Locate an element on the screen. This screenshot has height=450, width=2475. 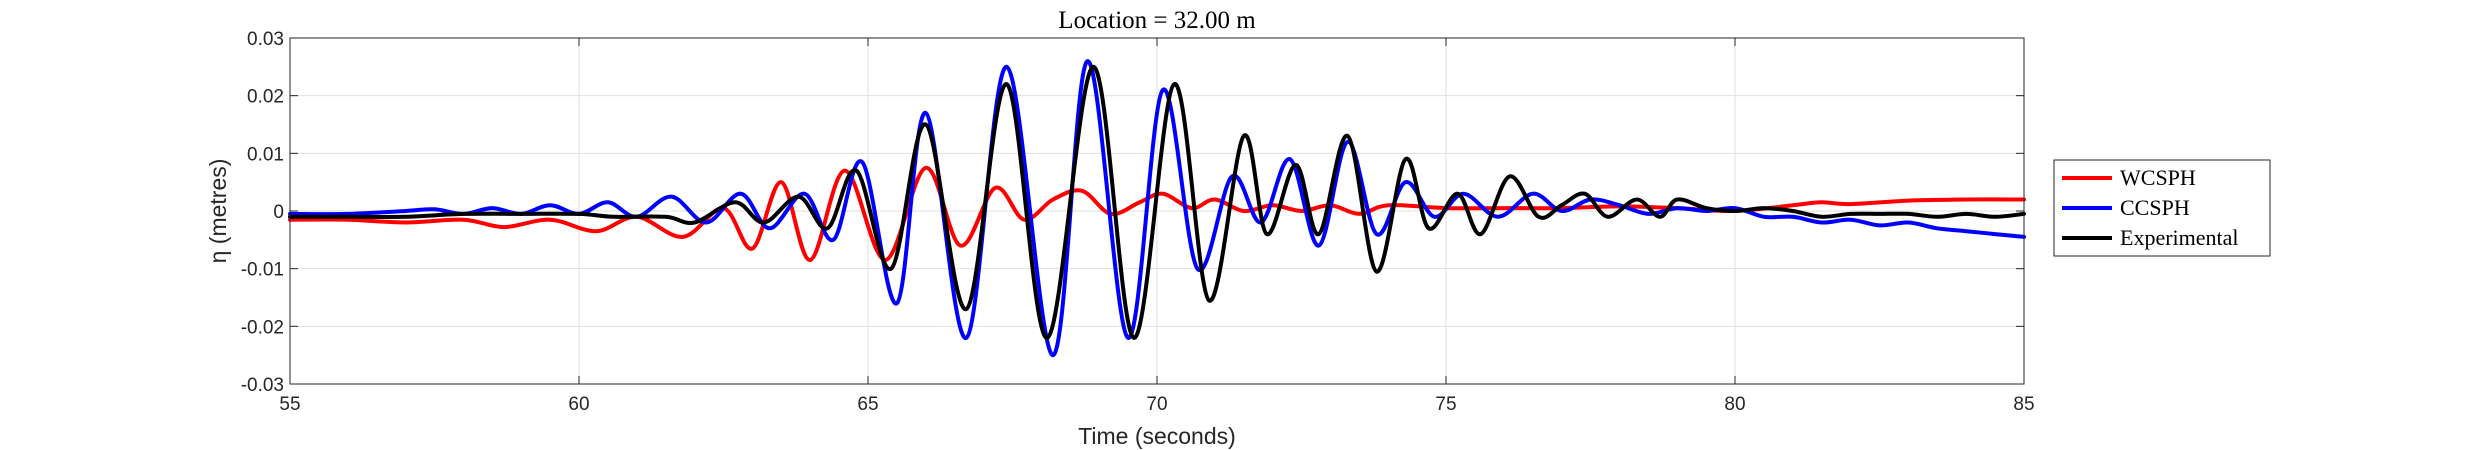
chart-title: Location = 32.00 m is located at coordinates (1157, 20).